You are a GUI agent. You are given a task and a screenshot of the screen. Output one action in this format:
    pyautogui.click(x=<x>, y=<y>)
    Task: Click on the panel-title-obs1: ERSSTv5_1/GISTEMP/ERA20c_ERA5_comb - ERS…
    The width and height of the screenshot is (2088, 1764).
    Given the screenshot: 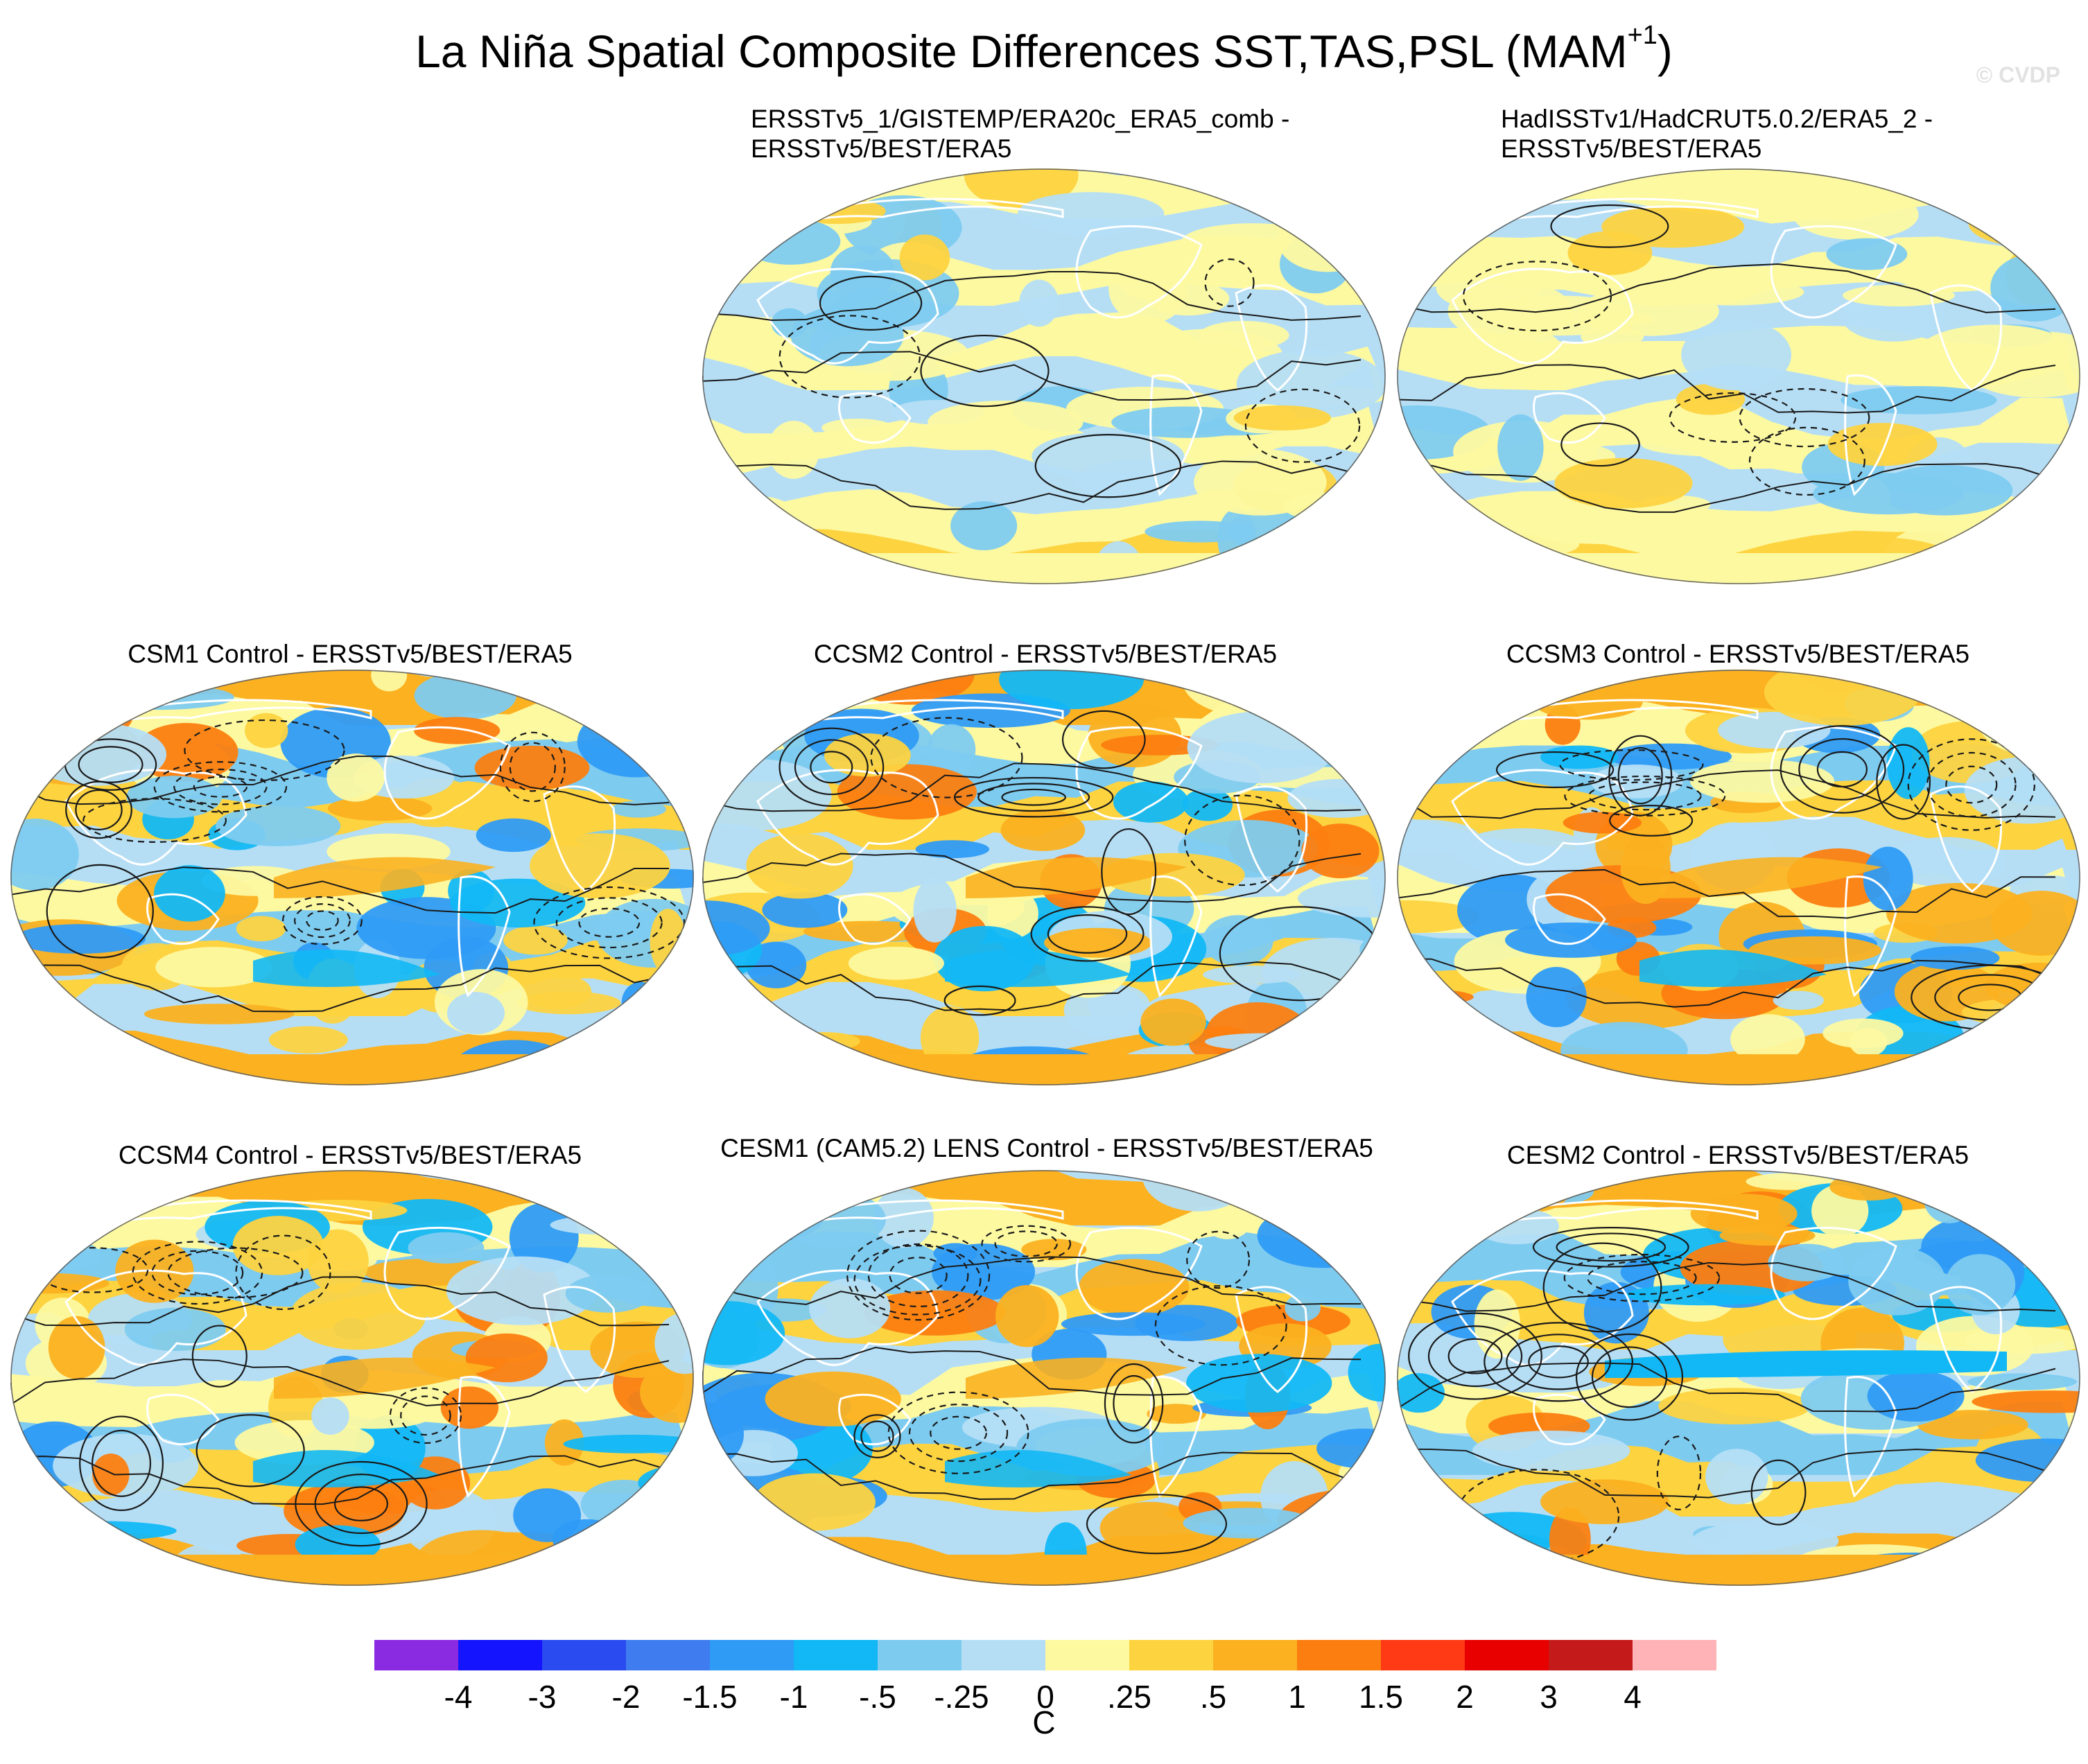 What is the action you would take?
    pyautogui.click(x=1021, y=134)
    